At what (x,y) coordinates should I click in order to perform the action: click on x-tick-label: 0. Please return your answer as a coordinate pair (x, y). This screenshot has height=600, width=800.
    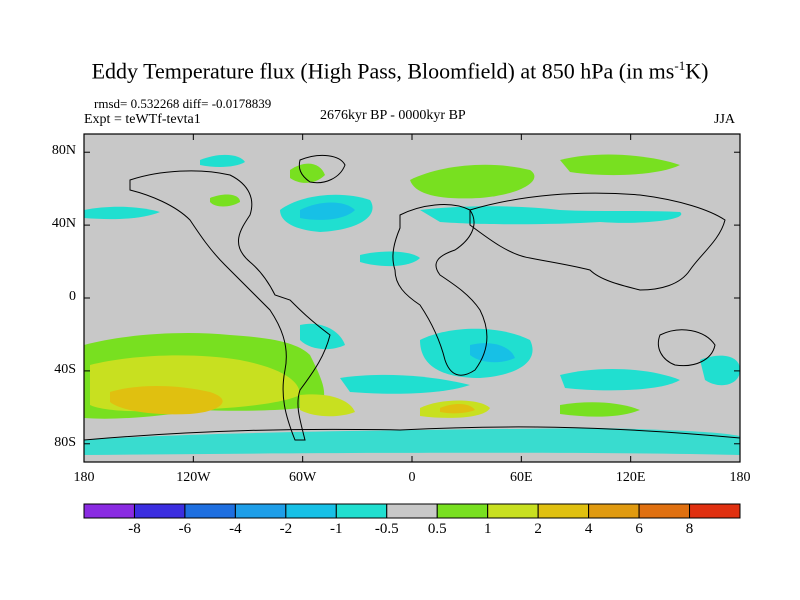
    Looking at the image, I should click on (412, 477).